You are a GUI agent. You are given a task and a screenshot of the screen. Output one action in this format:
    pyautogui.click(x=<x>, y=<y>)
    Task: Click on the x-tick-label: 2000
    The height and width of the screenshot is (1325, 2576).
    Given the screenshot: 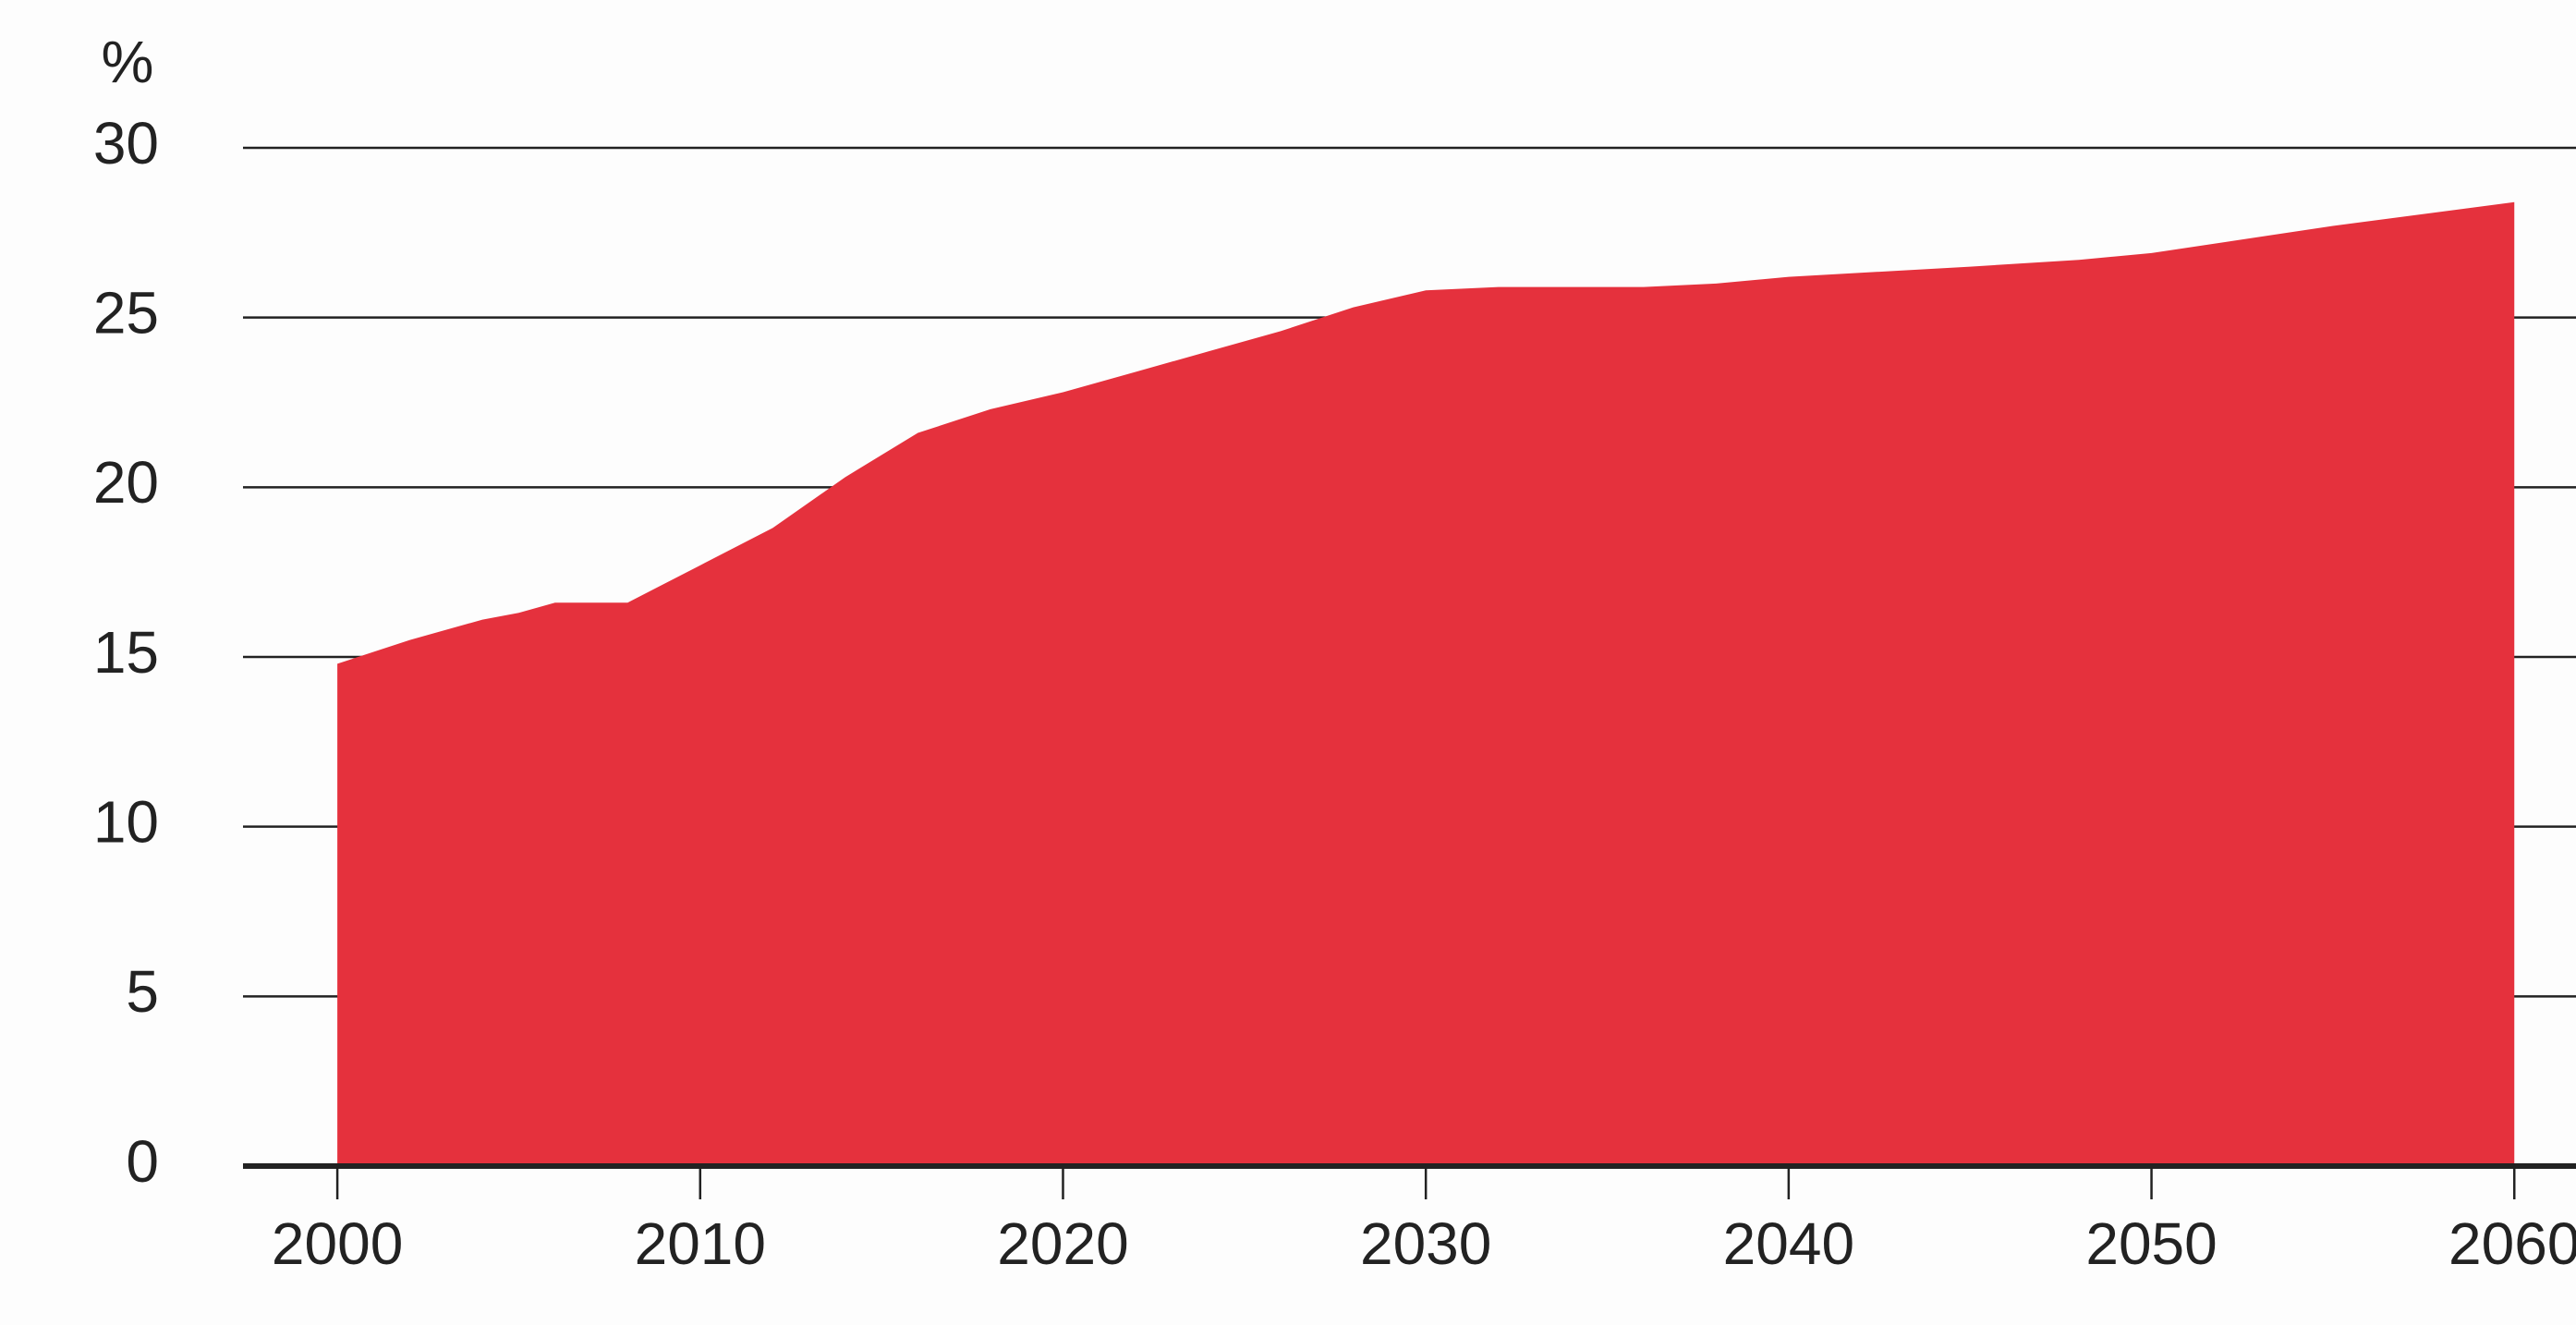 What is the action you would take?
    pyautogui.click(x=337, y=1243)
    